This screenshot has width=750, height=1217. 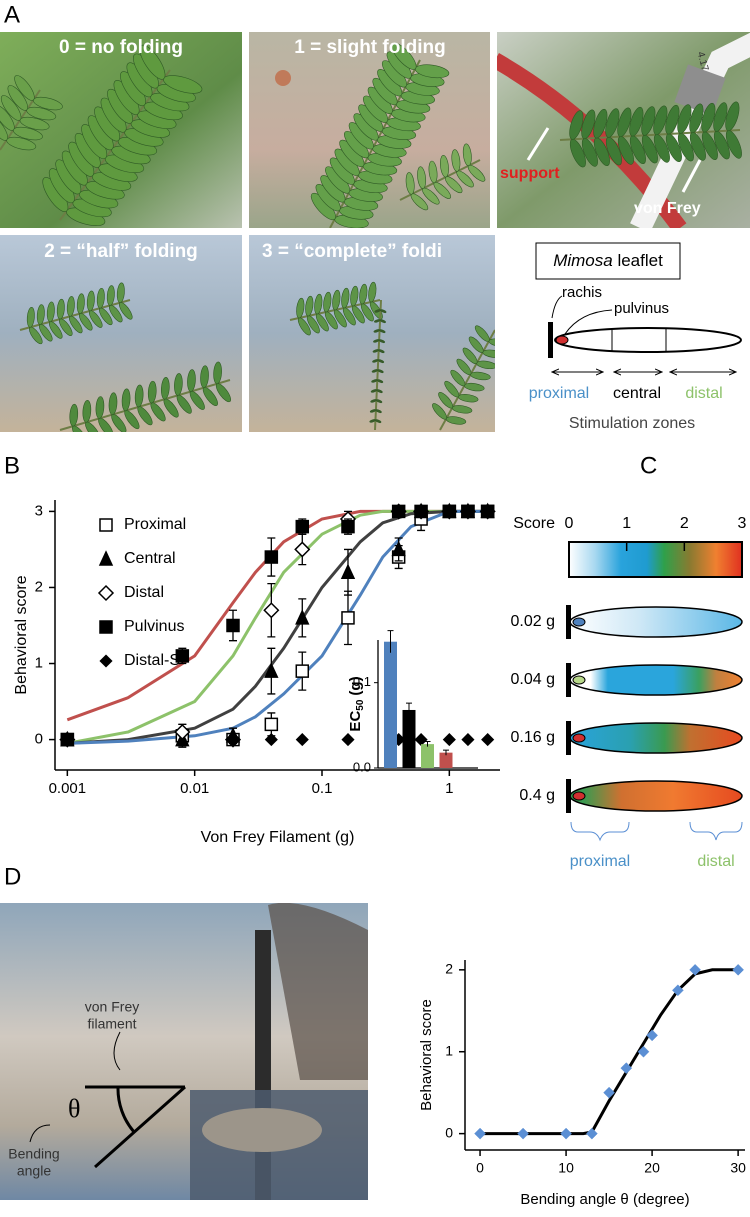 I want to click on zone-label: proximal, so click(x=600, y=861).